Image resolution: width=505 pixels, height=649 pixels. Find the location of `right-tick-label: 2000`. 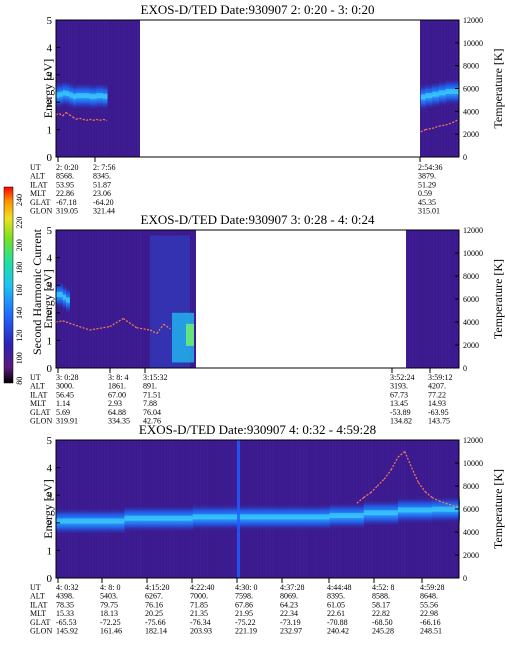

right-tick-label: 2000 is located at coordinates (471, 134).